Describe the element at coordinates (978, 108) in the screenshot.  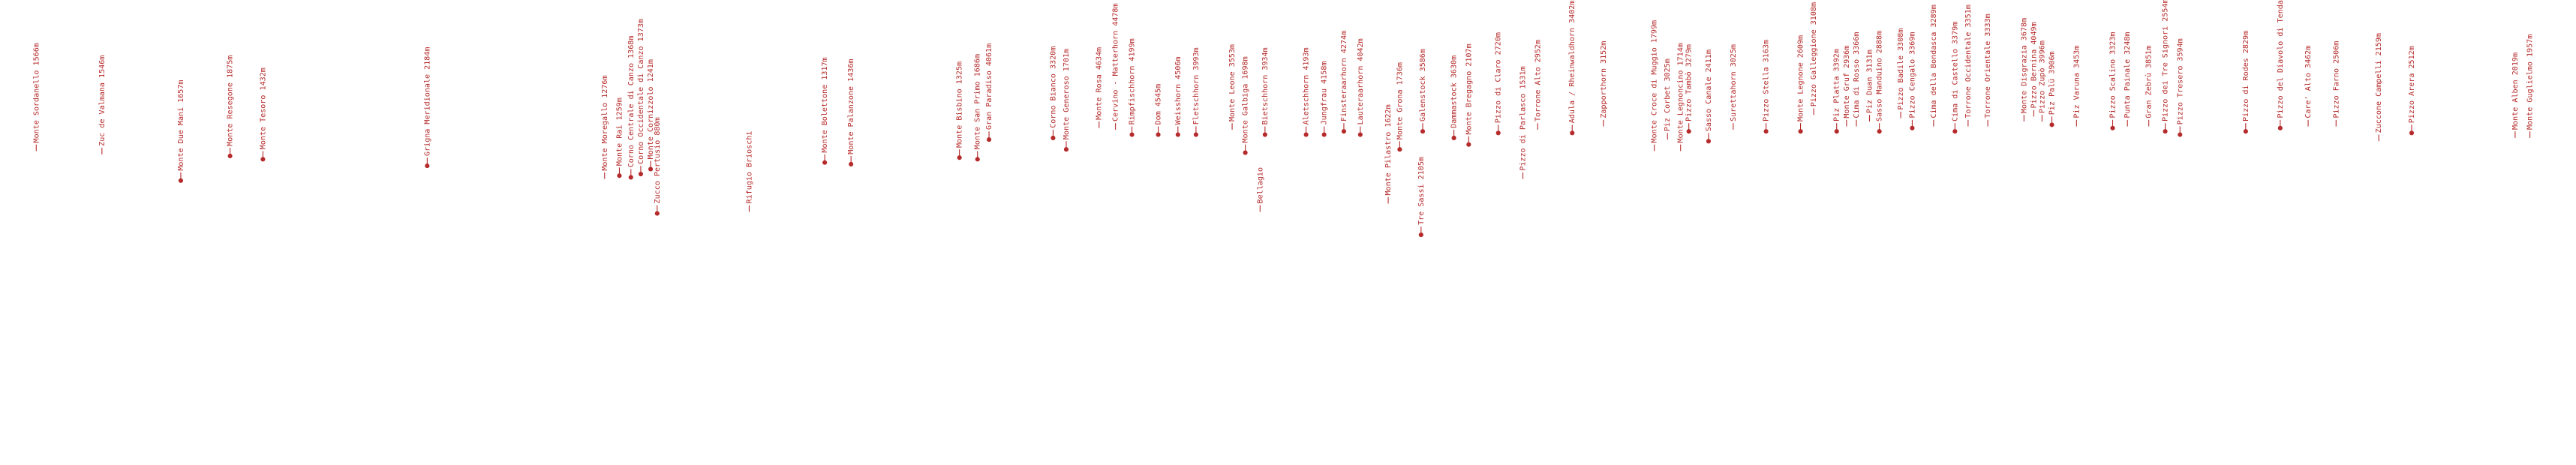
I see `peak: Monte San Primo 1686m` at that location.